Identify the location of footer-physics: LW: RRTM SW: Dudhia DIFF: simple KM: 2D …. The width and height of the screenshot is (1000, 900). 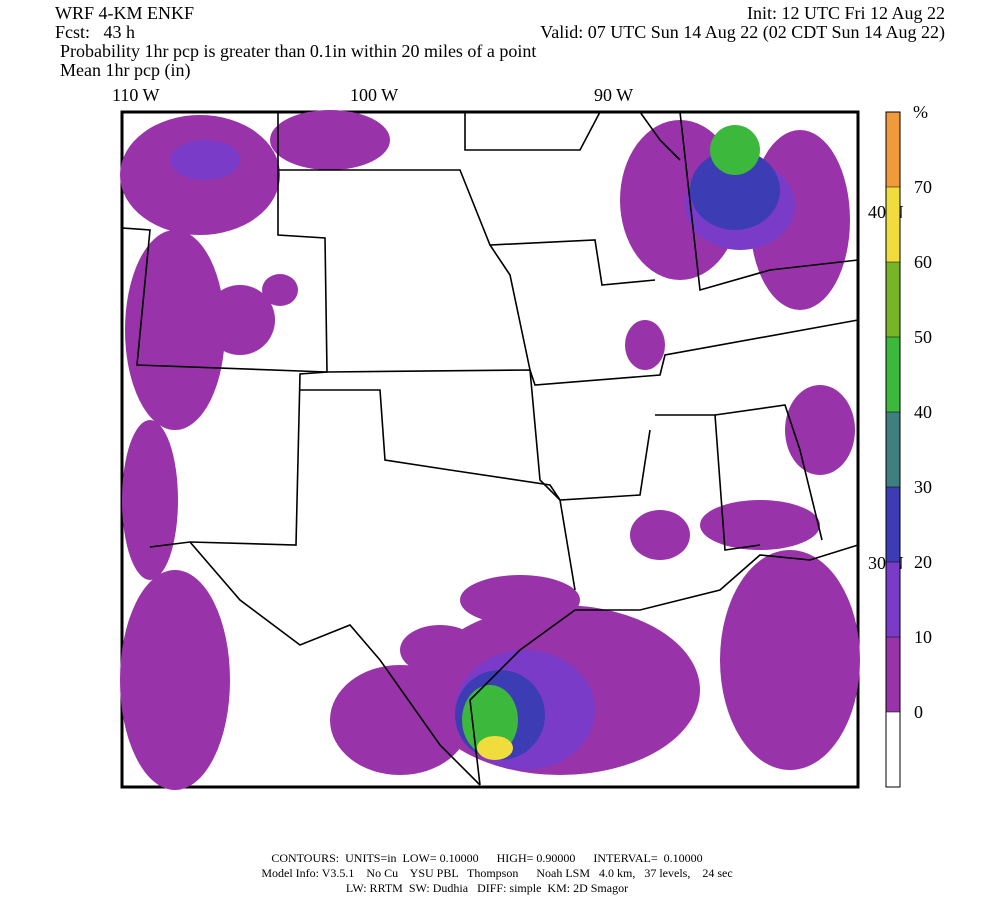
(487, 888).